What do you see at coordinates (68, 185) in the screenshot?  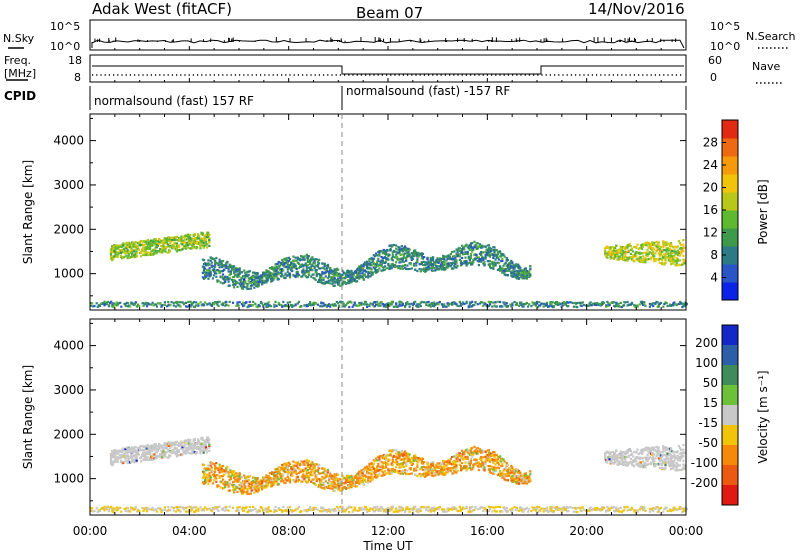 I see `ytick-label: 3000` at bounding box center [68, 185].